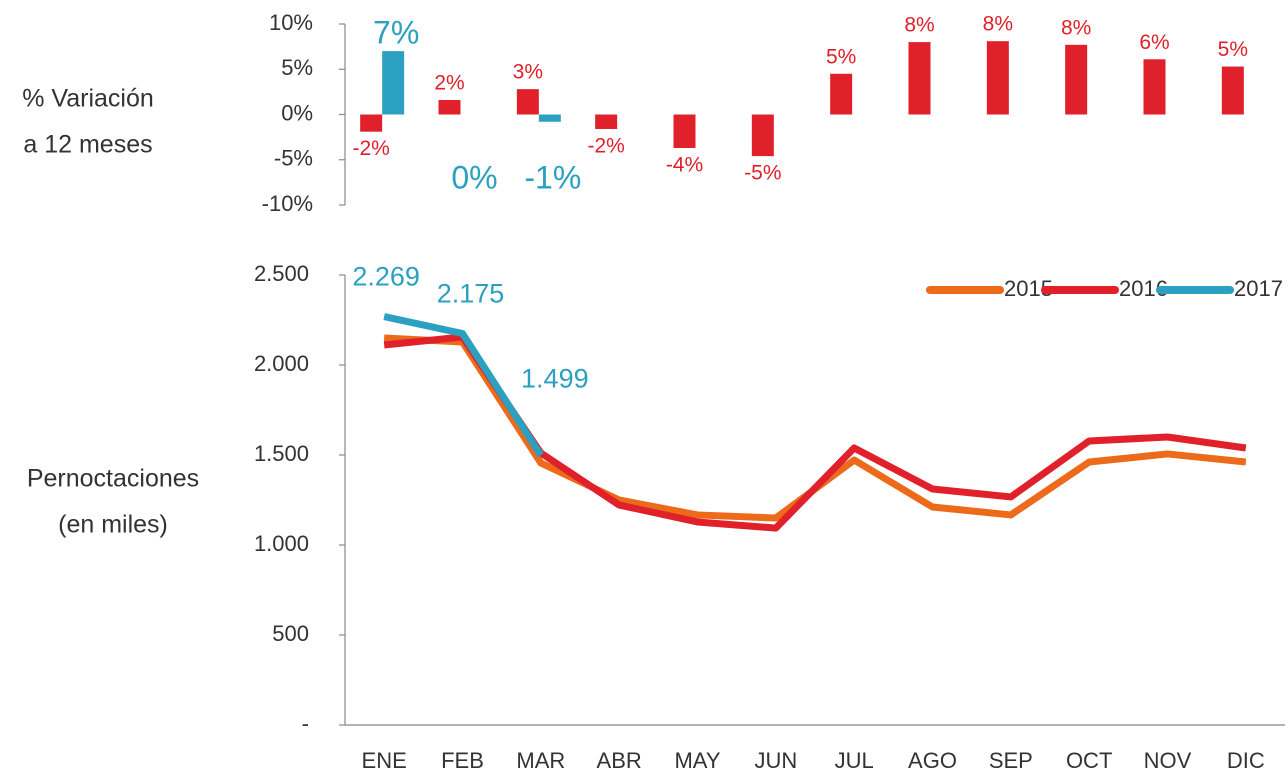 The height and width of the screenshot is (778, 1288). I want to click on x-tick-label: ABR, so click(619, 760).